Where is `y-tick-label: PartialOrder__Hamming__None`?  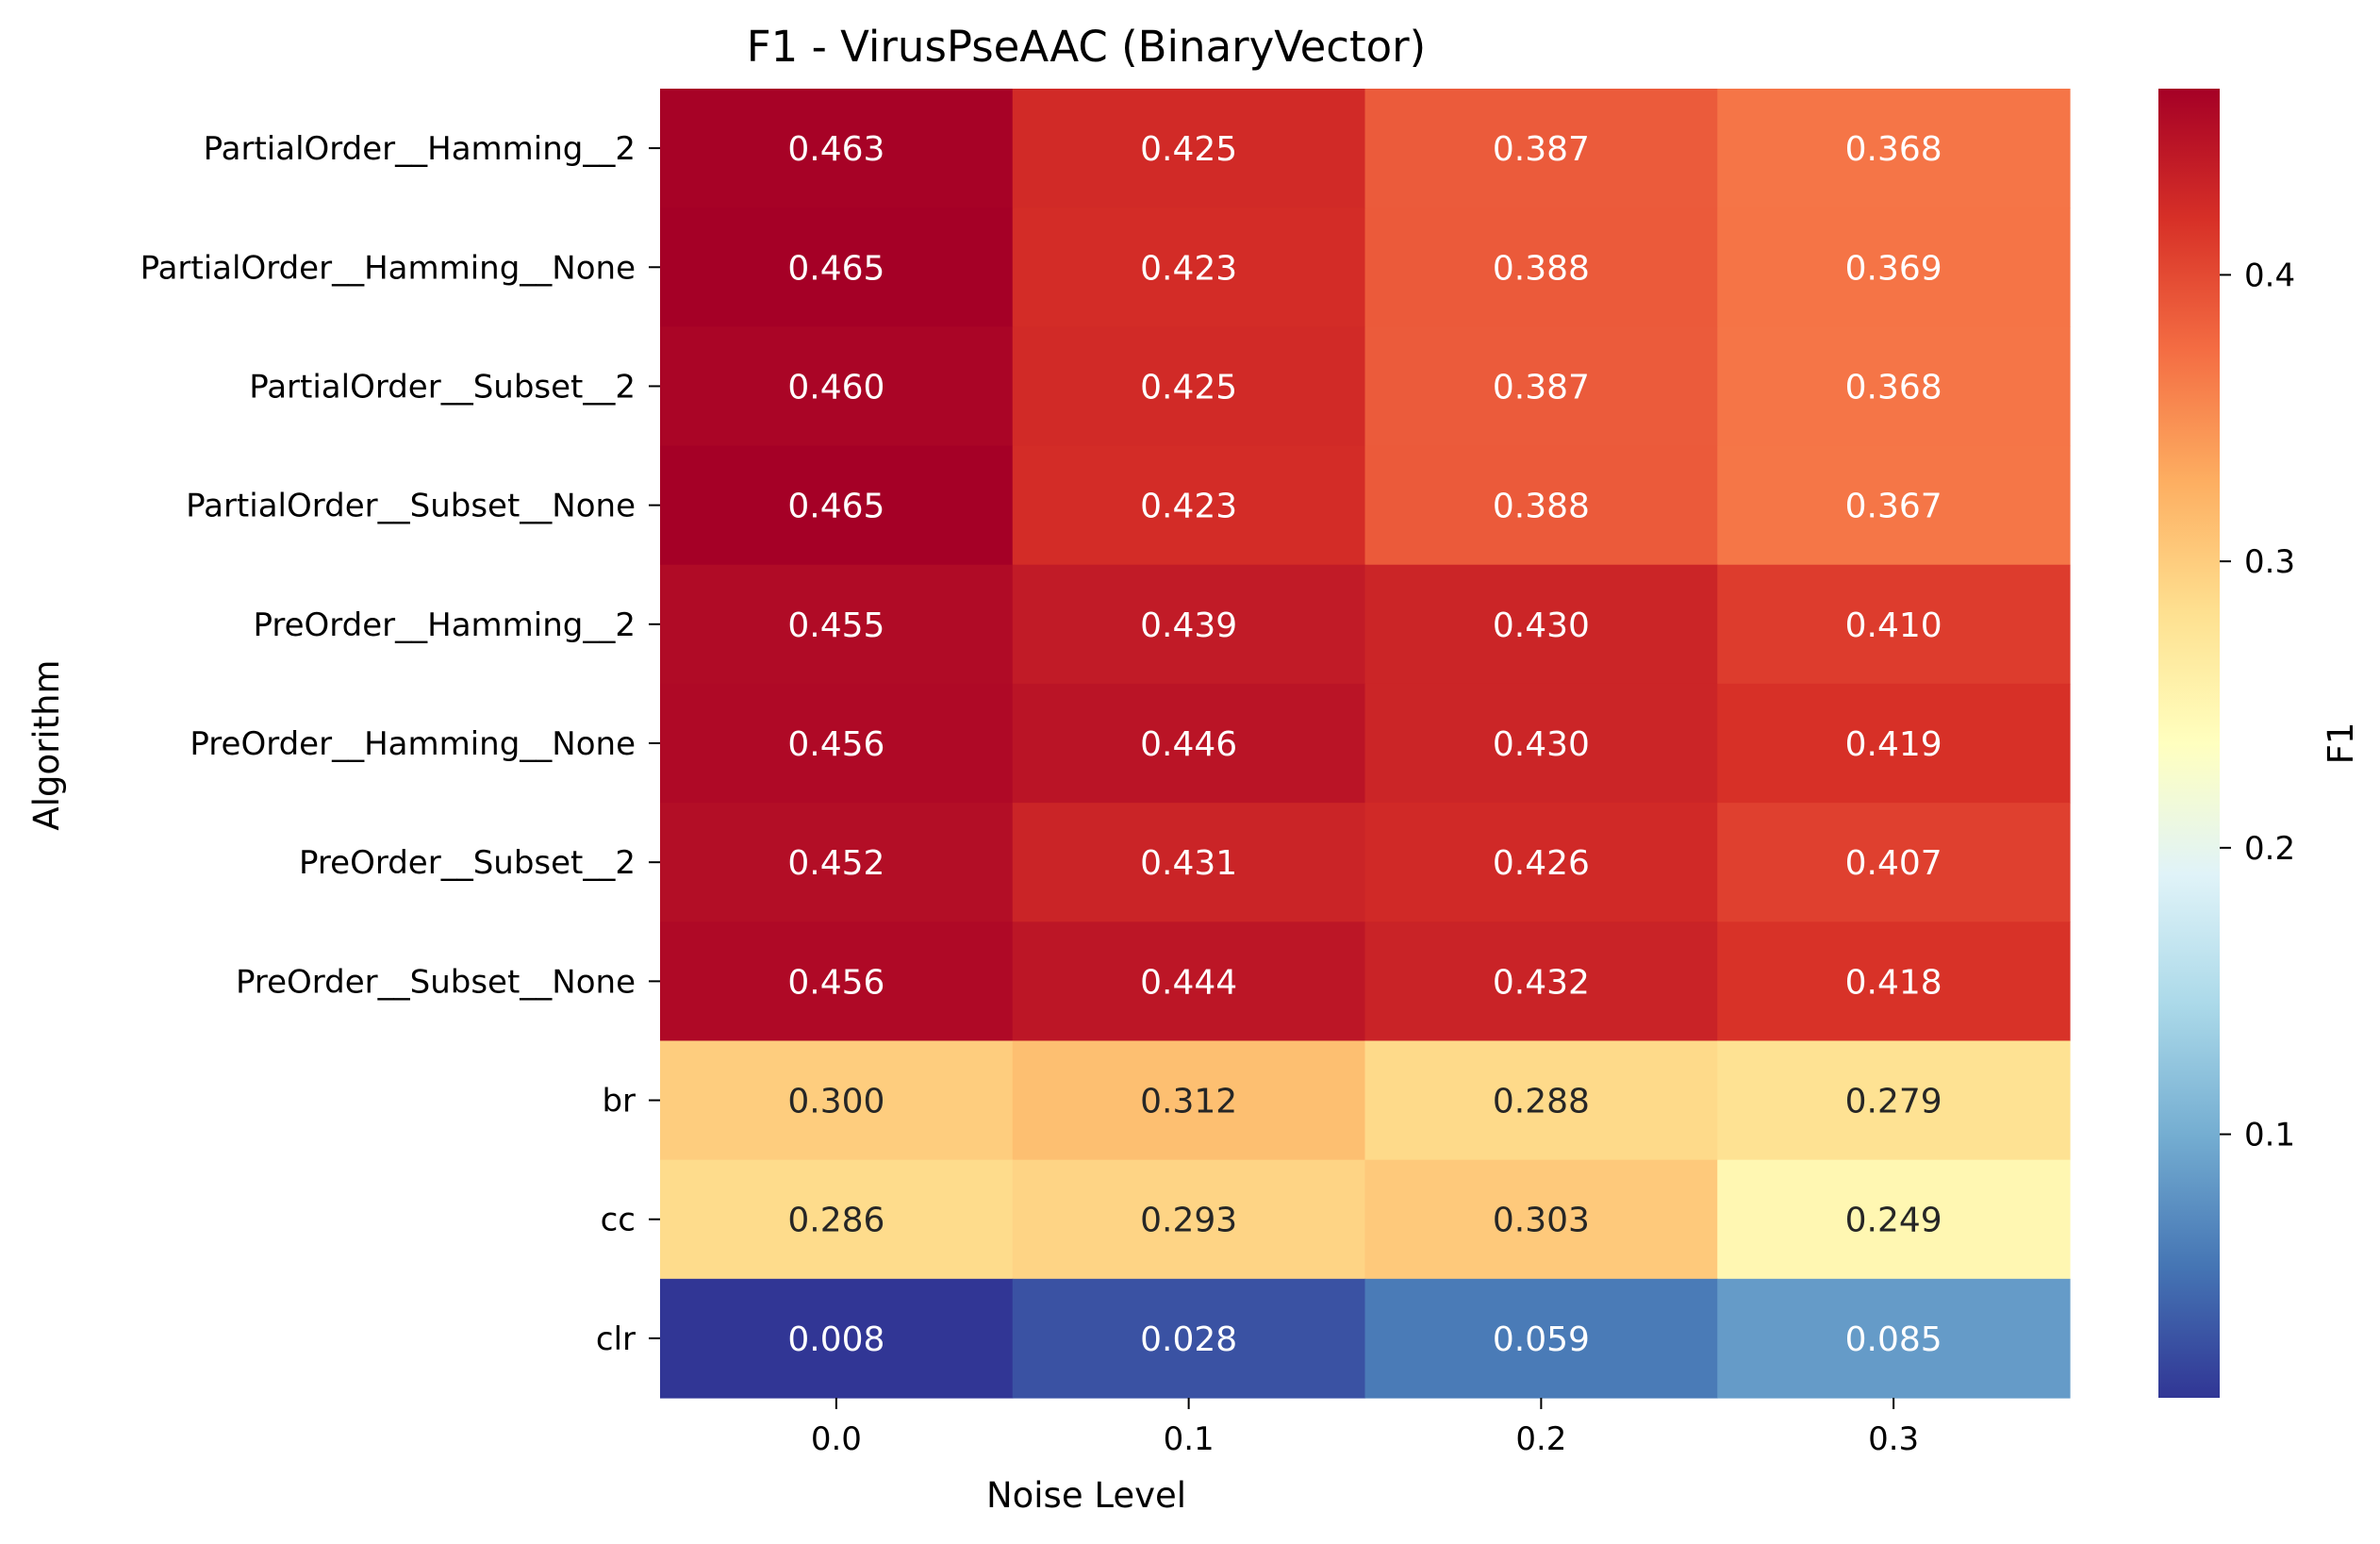 y-tick-label: PartialOrder__Hamming__None is located at coordinates (388, 268).